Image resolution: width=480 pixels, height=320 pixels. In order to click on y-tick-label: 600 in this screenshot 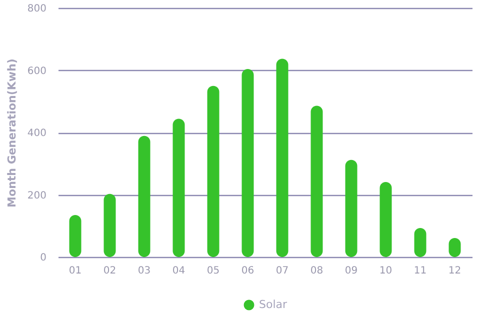, I will do `click(36, 71)`.